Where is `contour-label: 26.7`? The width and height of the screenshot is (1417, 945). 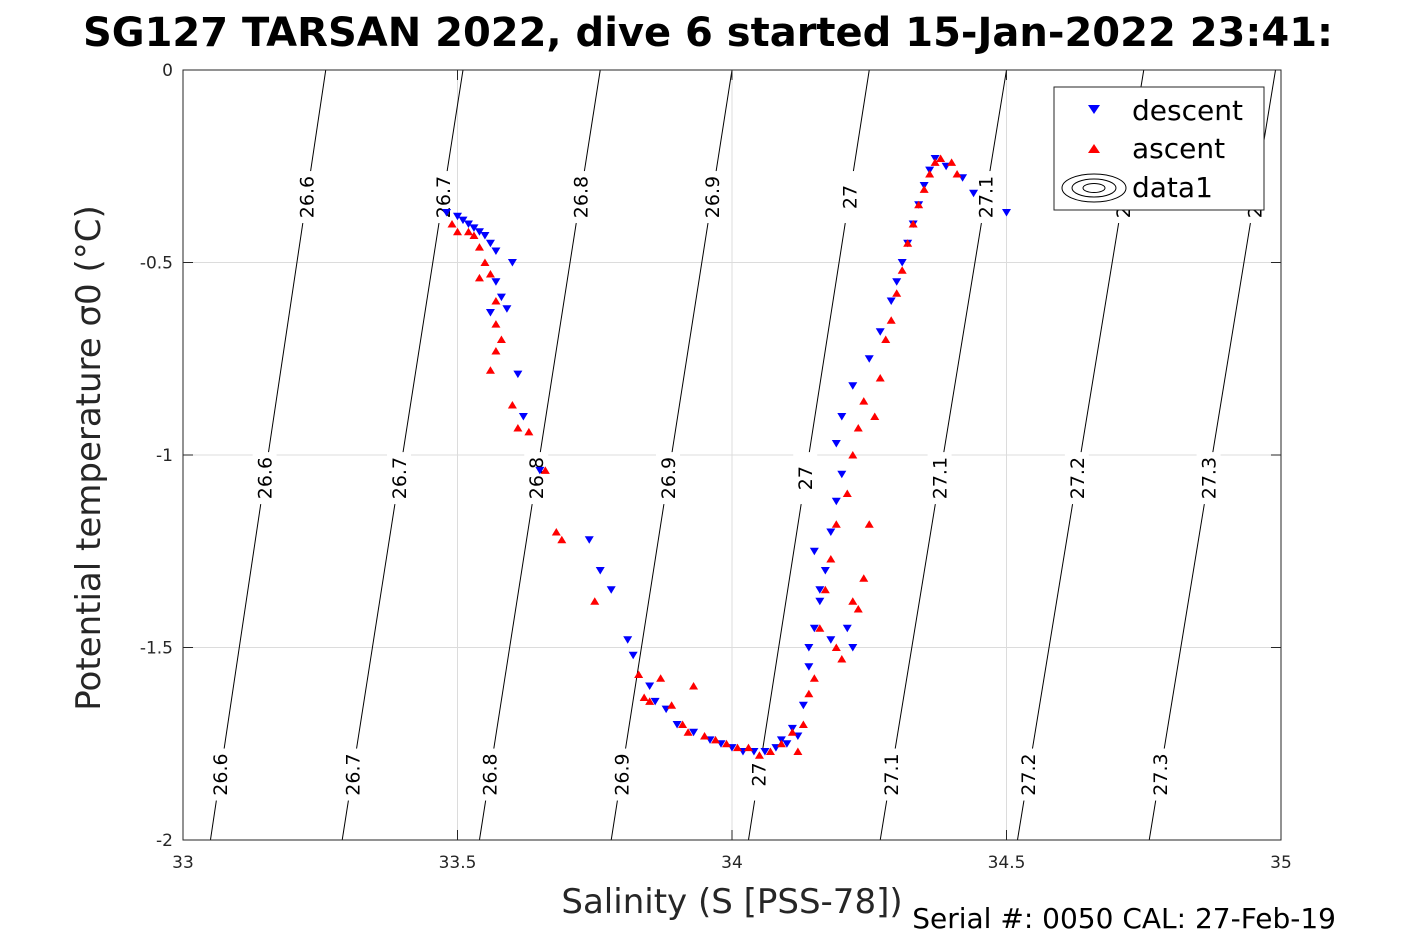 contour-label: 26.7 is located at coordinates (444, 197).